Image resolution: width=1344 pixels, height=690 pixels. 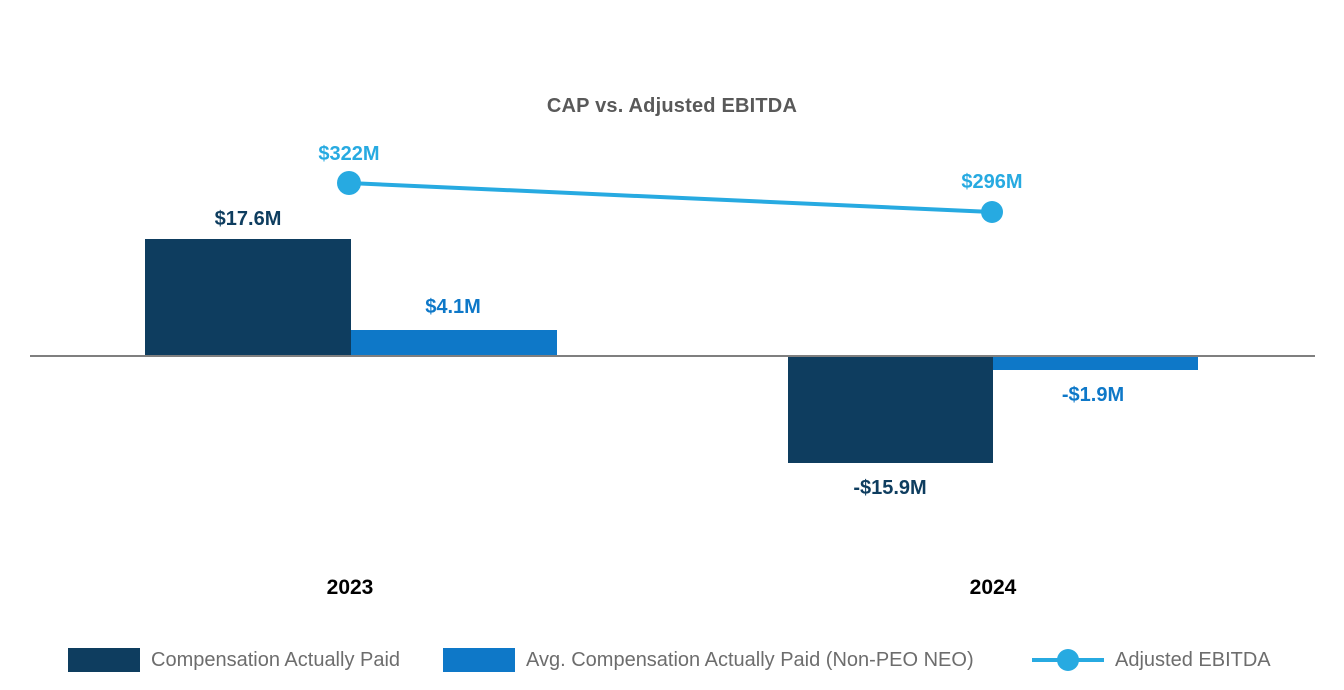 What do you see at coordinates (1068, 660) in the screenshot?
I see `ebitda-legend-marker-icon` at bounding box center [1068, 660].